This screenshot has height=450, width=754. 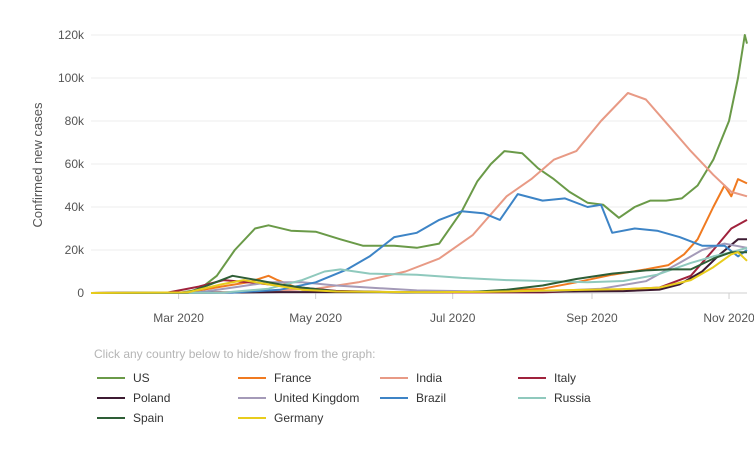 I want to click on legend-label: Russia, so click(x=572, y=398).